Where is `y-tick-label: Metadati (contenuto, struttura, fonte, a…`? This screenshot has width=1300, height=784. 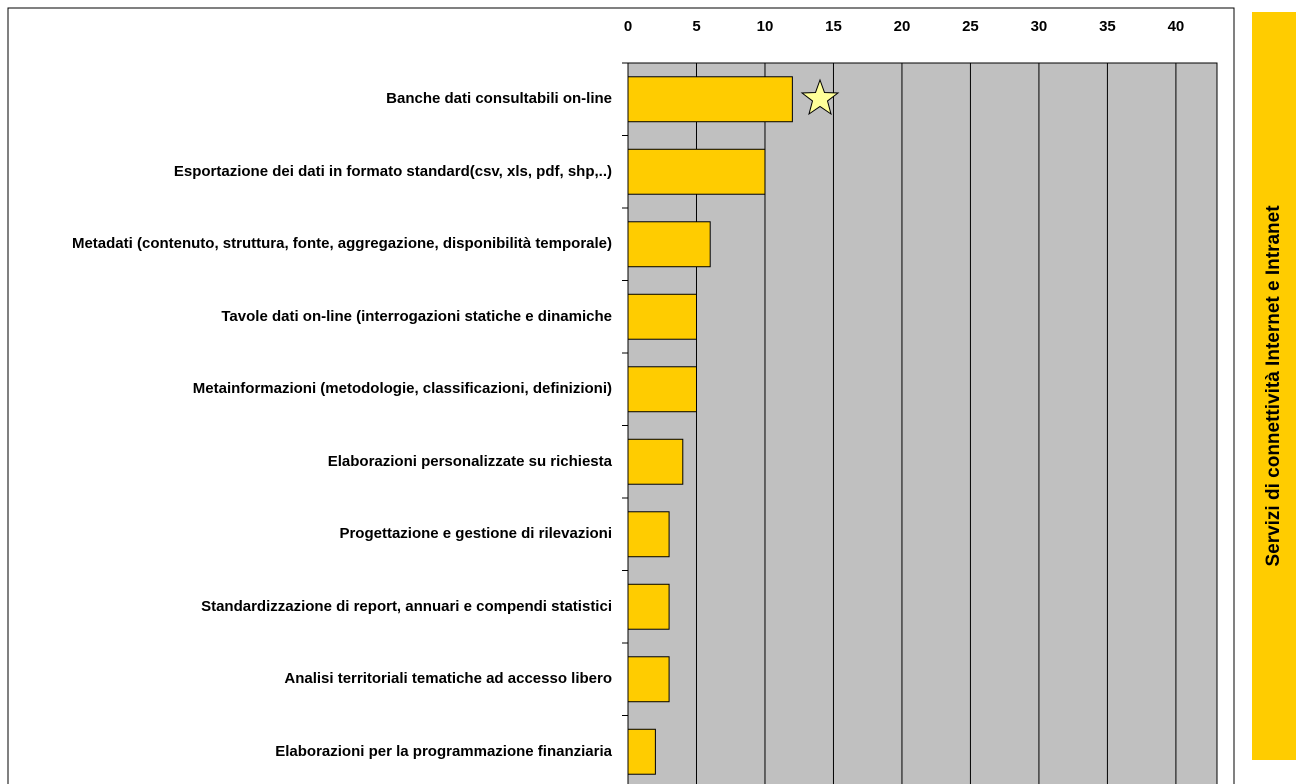
y-tick-label: Metadati (contenuto, struttura, fonte, a… is located at coordinates (341, 244).